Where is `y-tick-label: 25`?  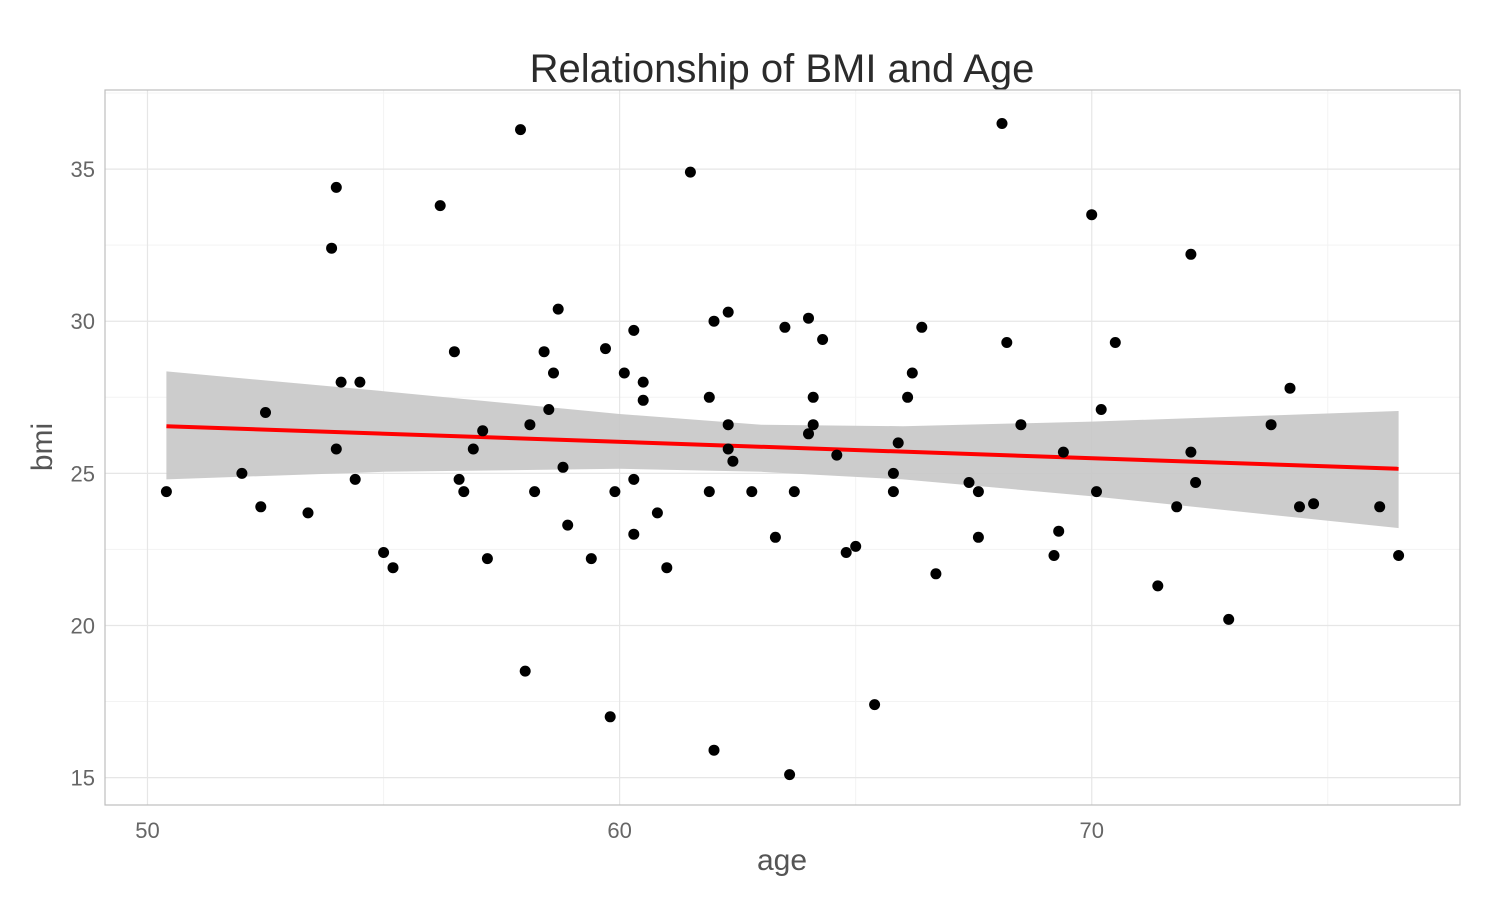 y-tick-label: 25 is located at coordinates (83, 473).